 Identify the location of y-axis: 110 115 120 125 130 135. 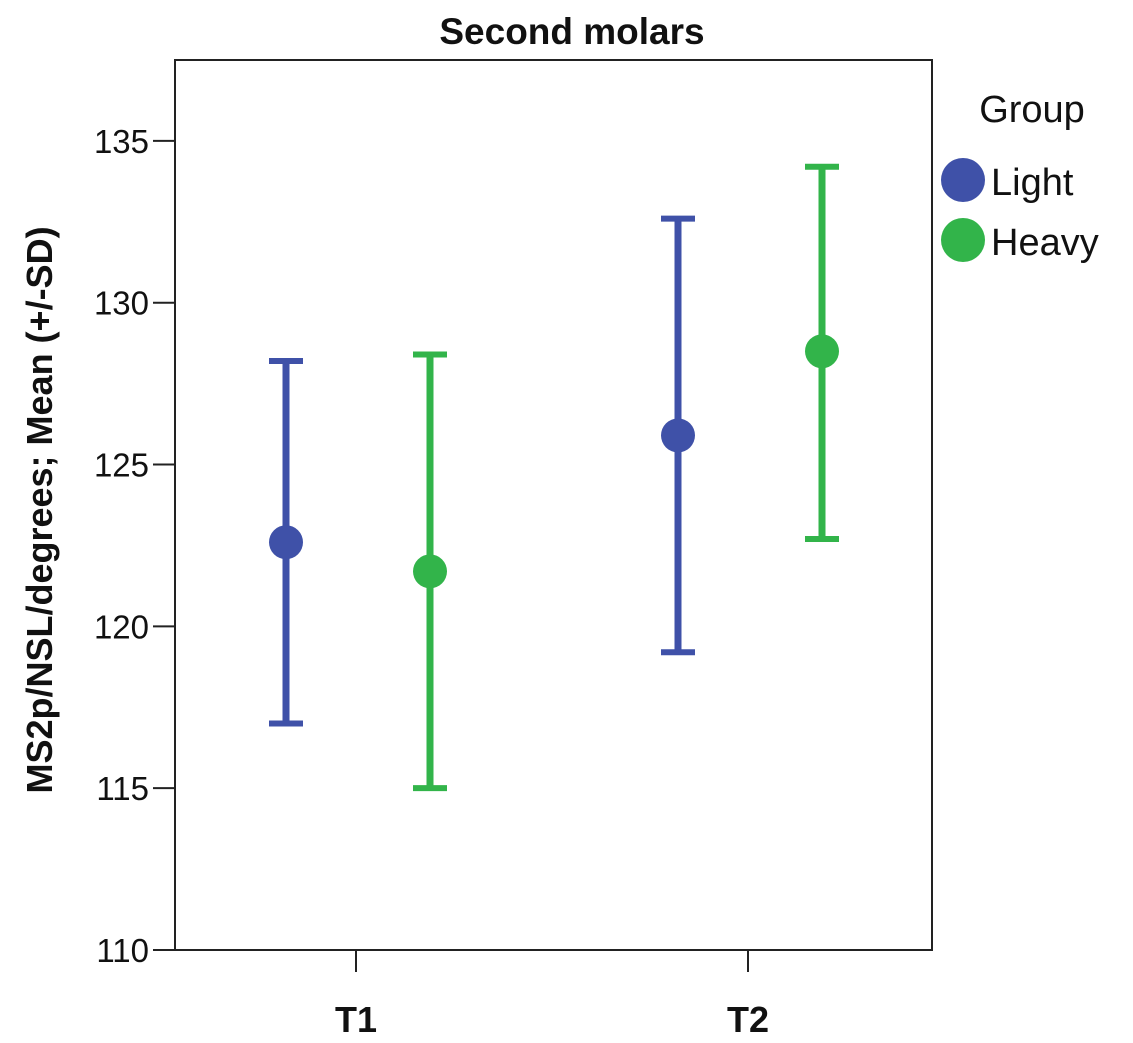
(134, 546).